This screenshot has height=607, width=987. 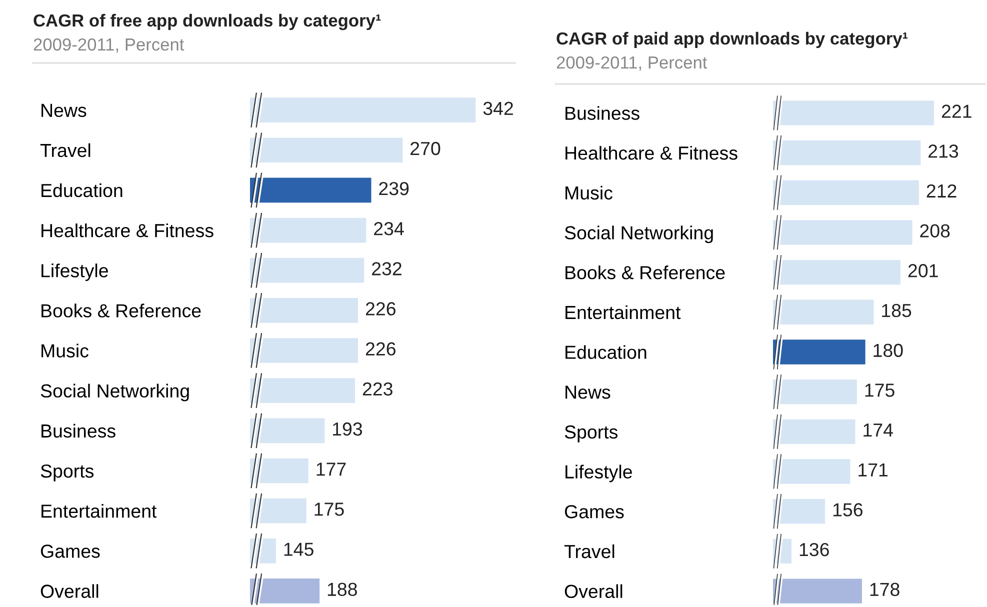 What do you see at coordinates (732, 40) in the screenshot?
I see `chart-title: CAGR of paid app downloads by category¹` at bounding box center [732, 40].